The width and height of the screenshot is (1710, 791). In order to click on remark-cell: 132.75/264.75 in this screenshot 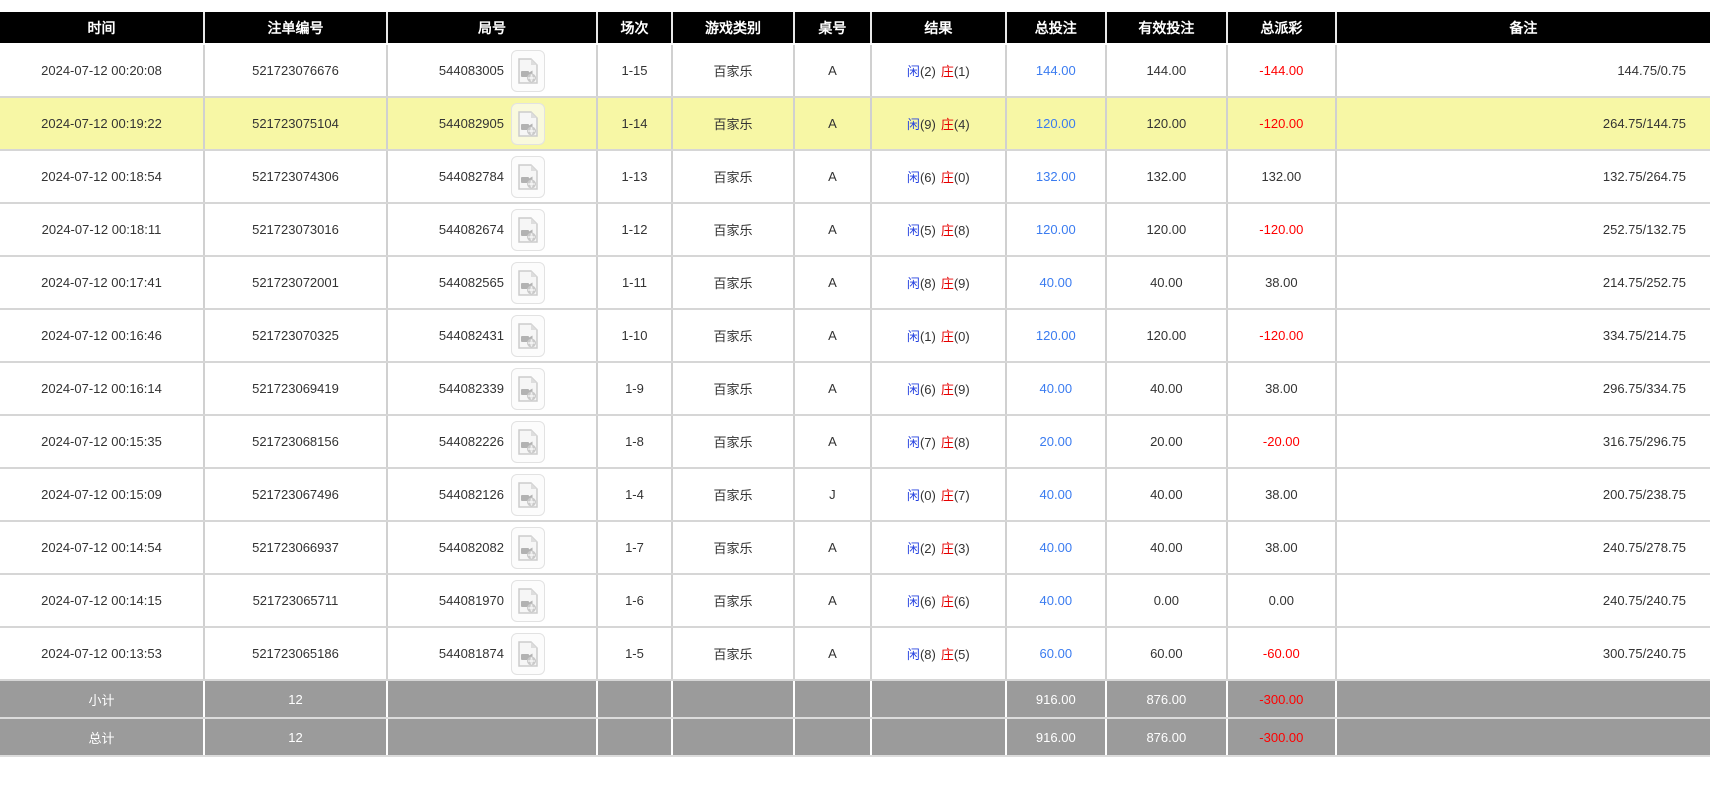, I will do `click(1522, 177)`.